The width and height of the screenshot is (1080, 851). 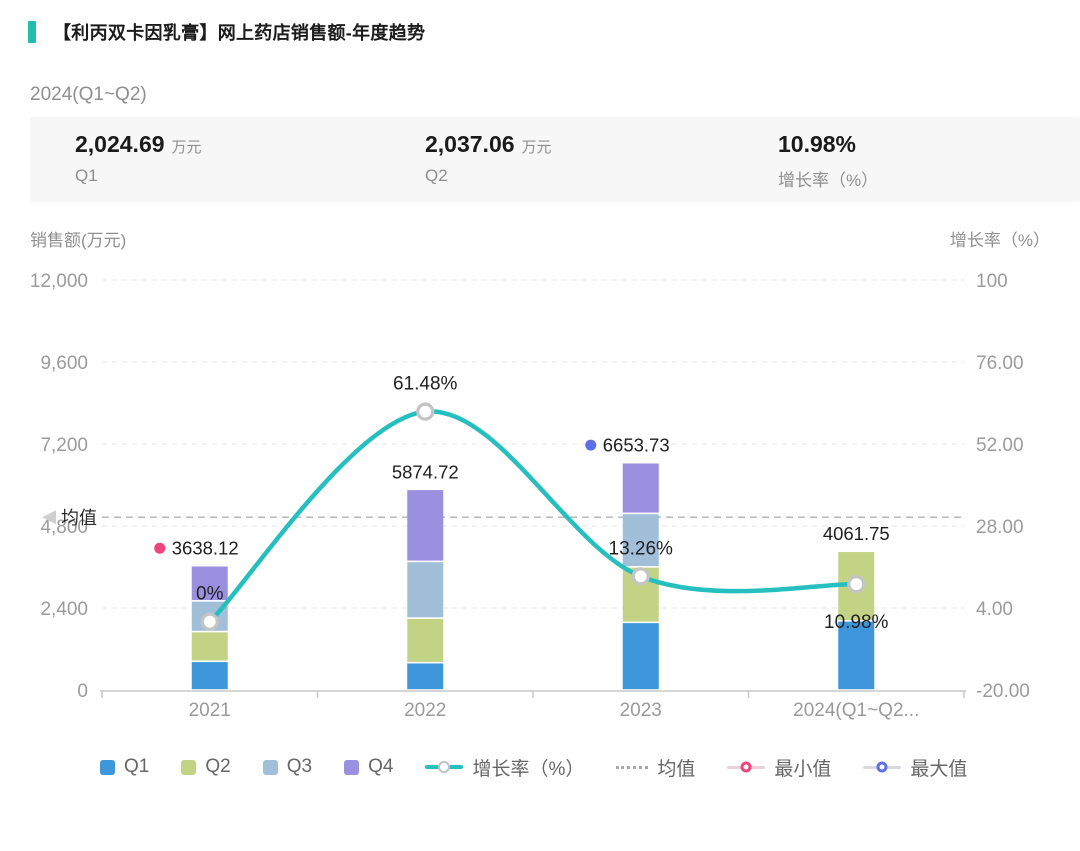 I want to click on stat-value-row: 2,037.06 万元, so click(x=488, y=144).